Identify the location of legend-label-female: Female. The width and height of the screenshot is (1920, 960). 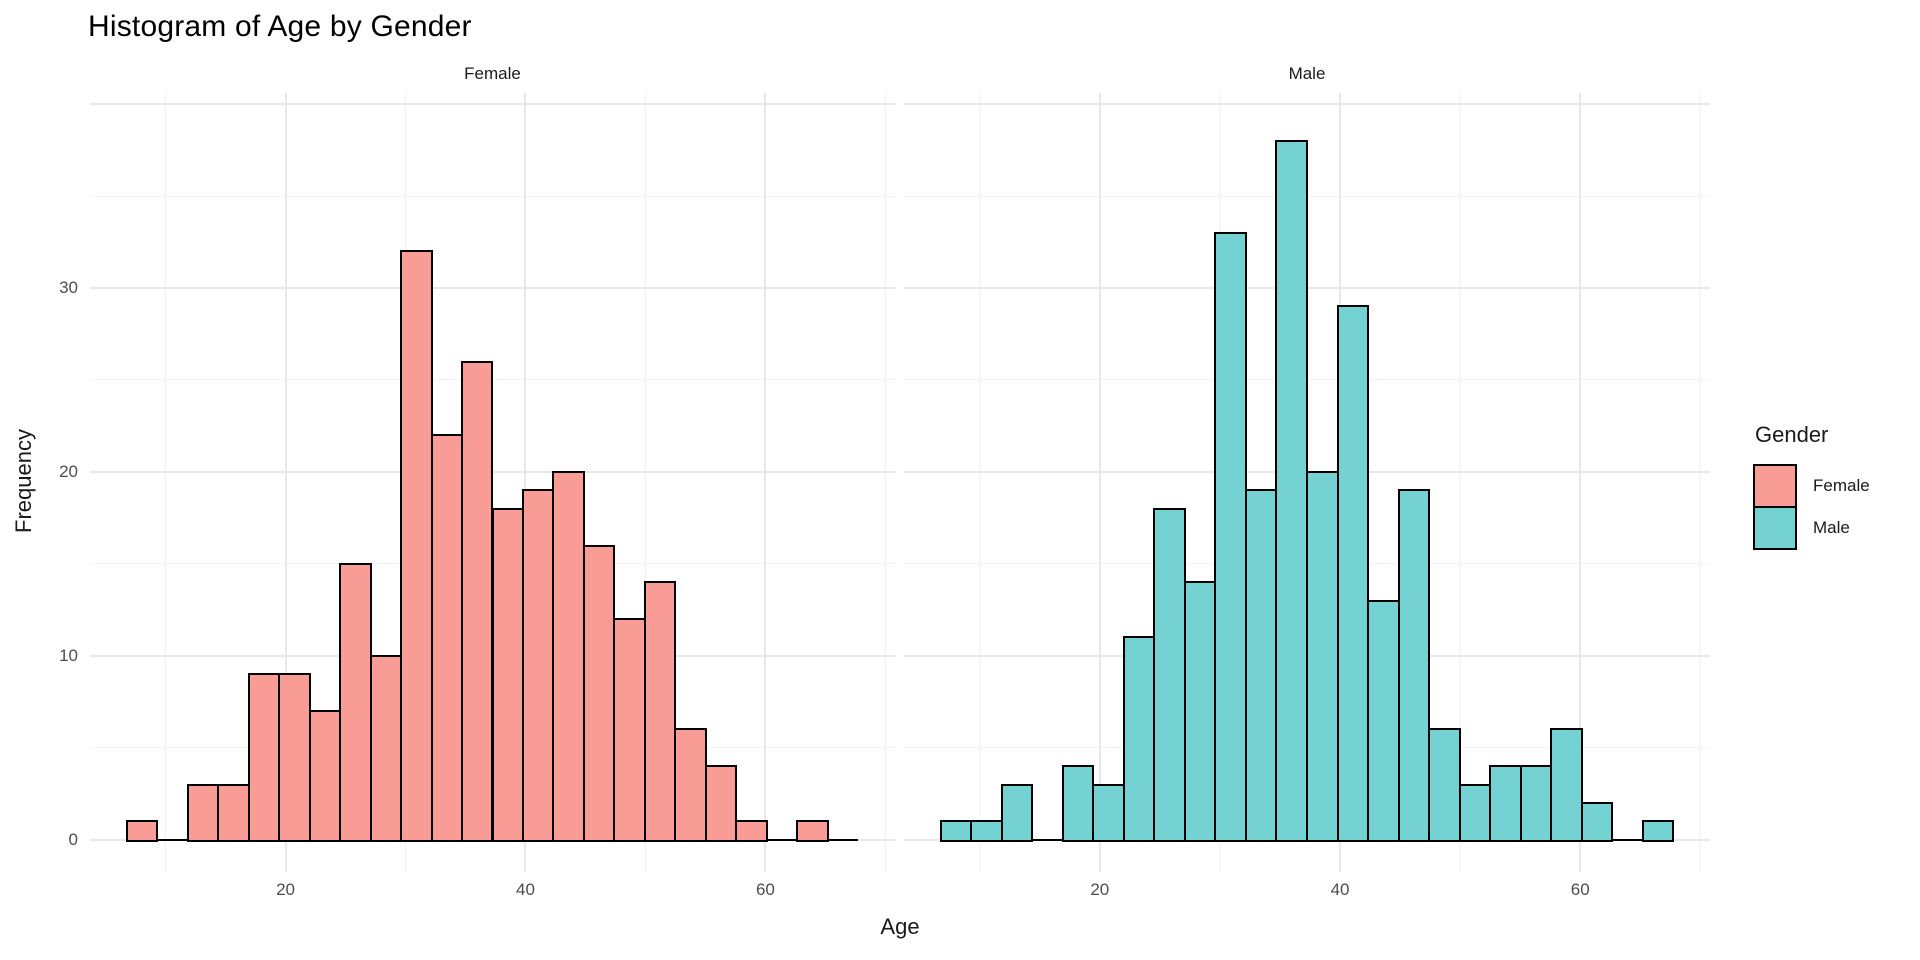
(1841, 485).